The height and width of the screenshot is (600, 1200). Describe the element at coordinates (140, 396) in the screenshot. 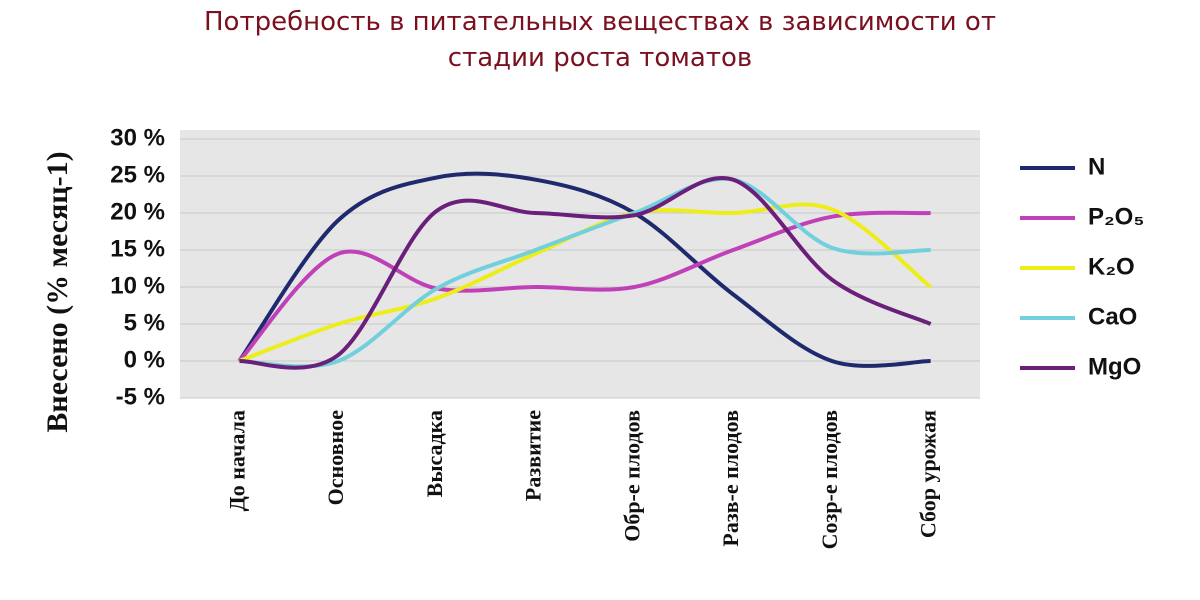

I see `y-tick-label: -5 %` at that location.